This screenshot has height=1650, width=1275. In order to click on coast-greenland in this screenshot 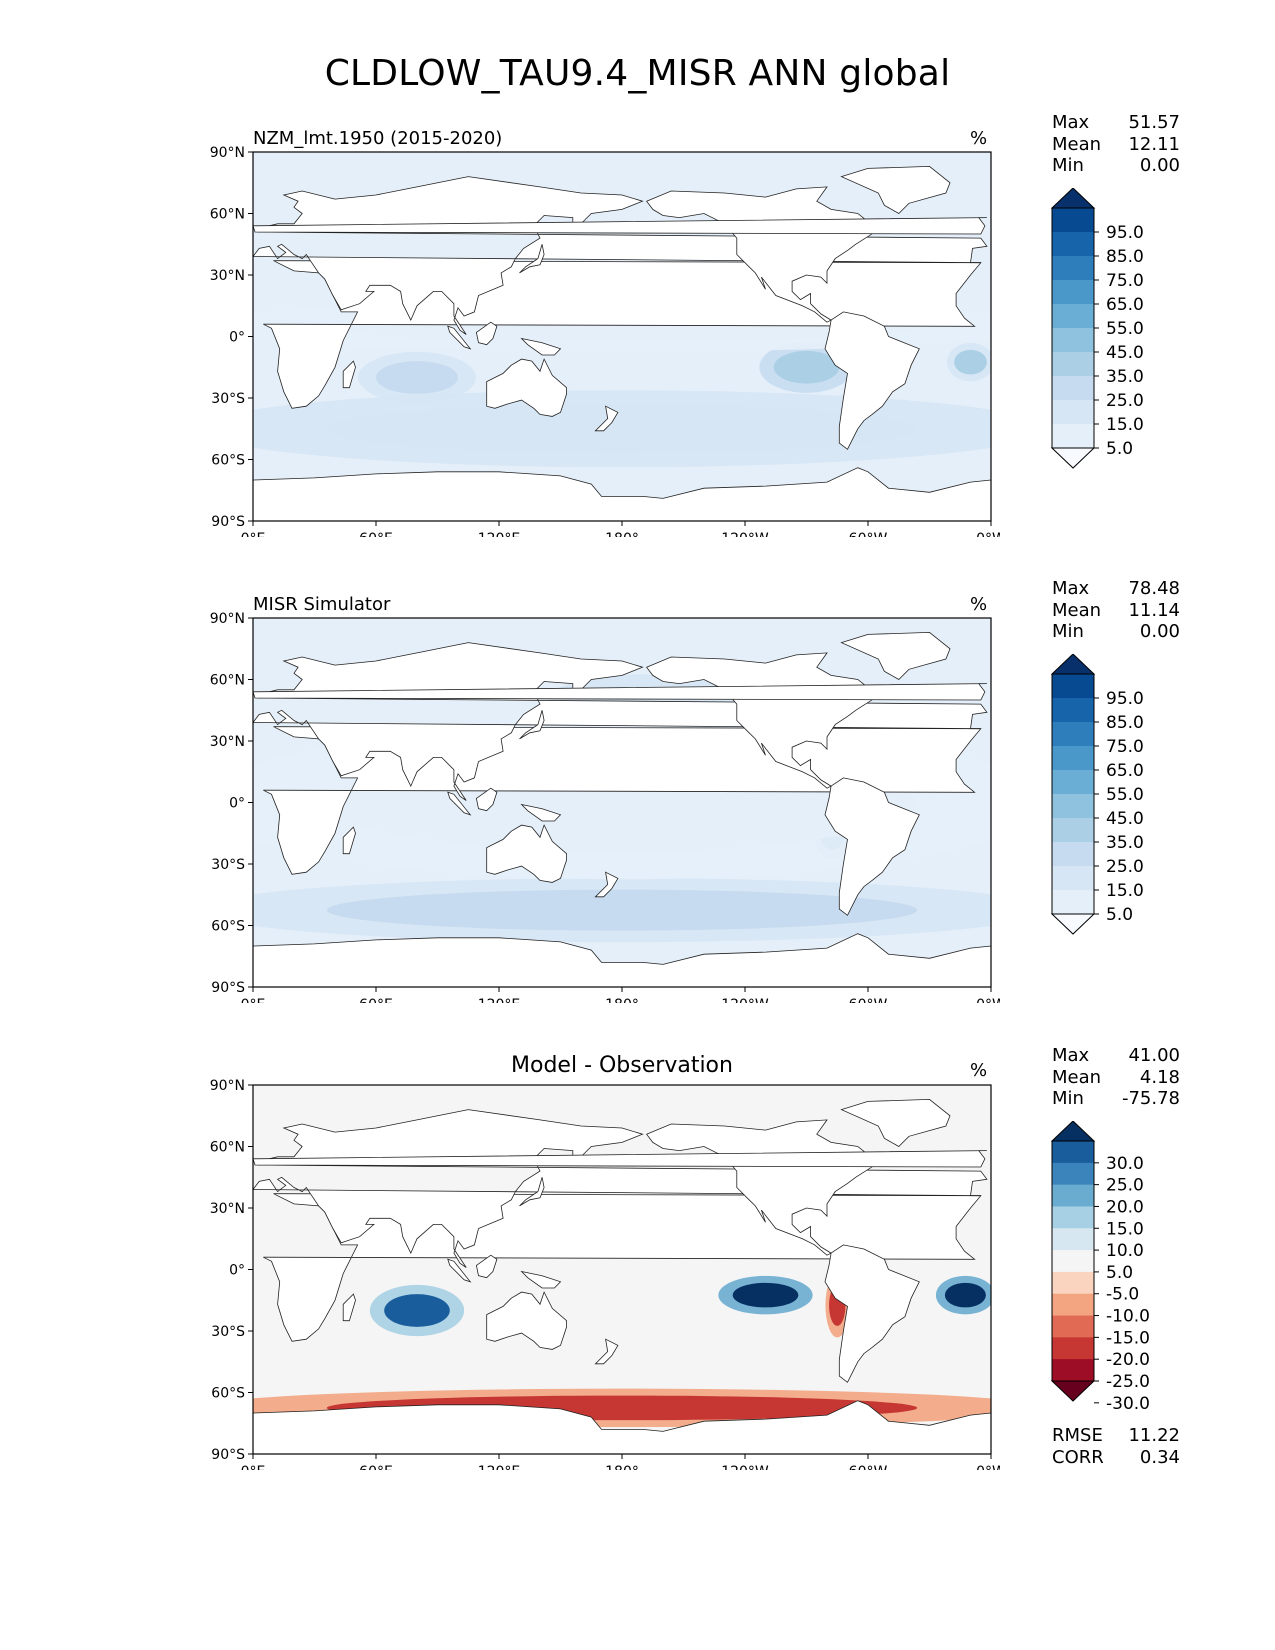, I will do `click(895, 655)`.